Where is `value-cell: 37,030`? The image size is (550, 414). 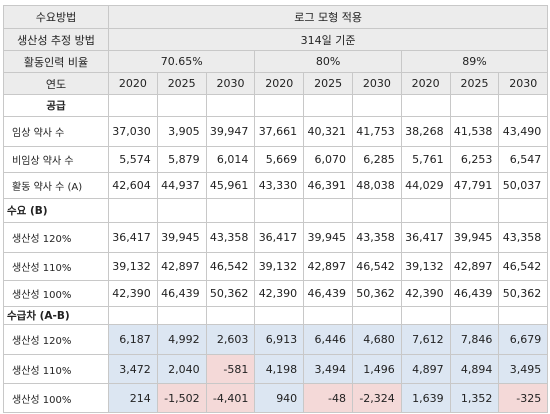 value-cell: 37,030 is located at coordinates (133, 131).